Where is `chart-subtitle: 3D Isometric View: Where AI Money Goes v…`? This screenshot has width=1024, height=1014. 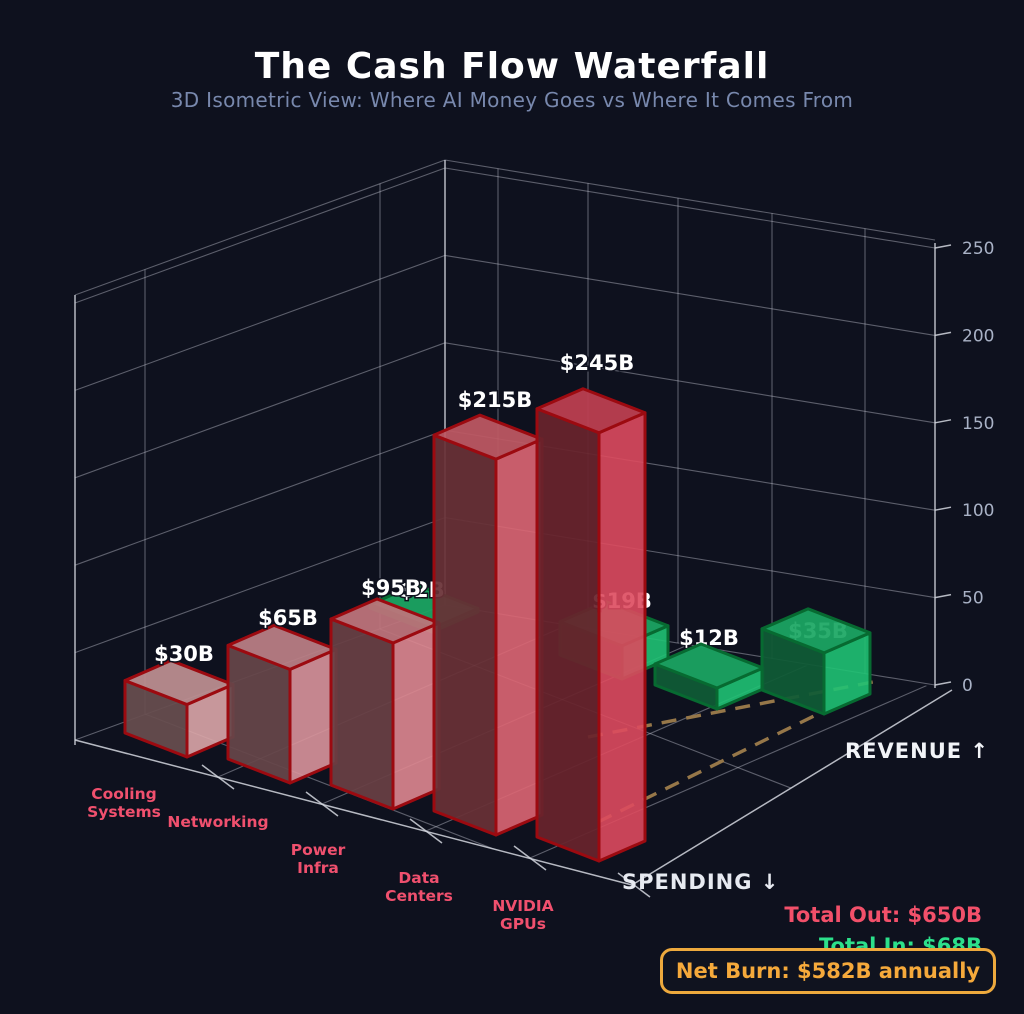
chart-subtitle: 3D Isometric View: Where AI Money Goes v… is located at coordinates (512, 100).